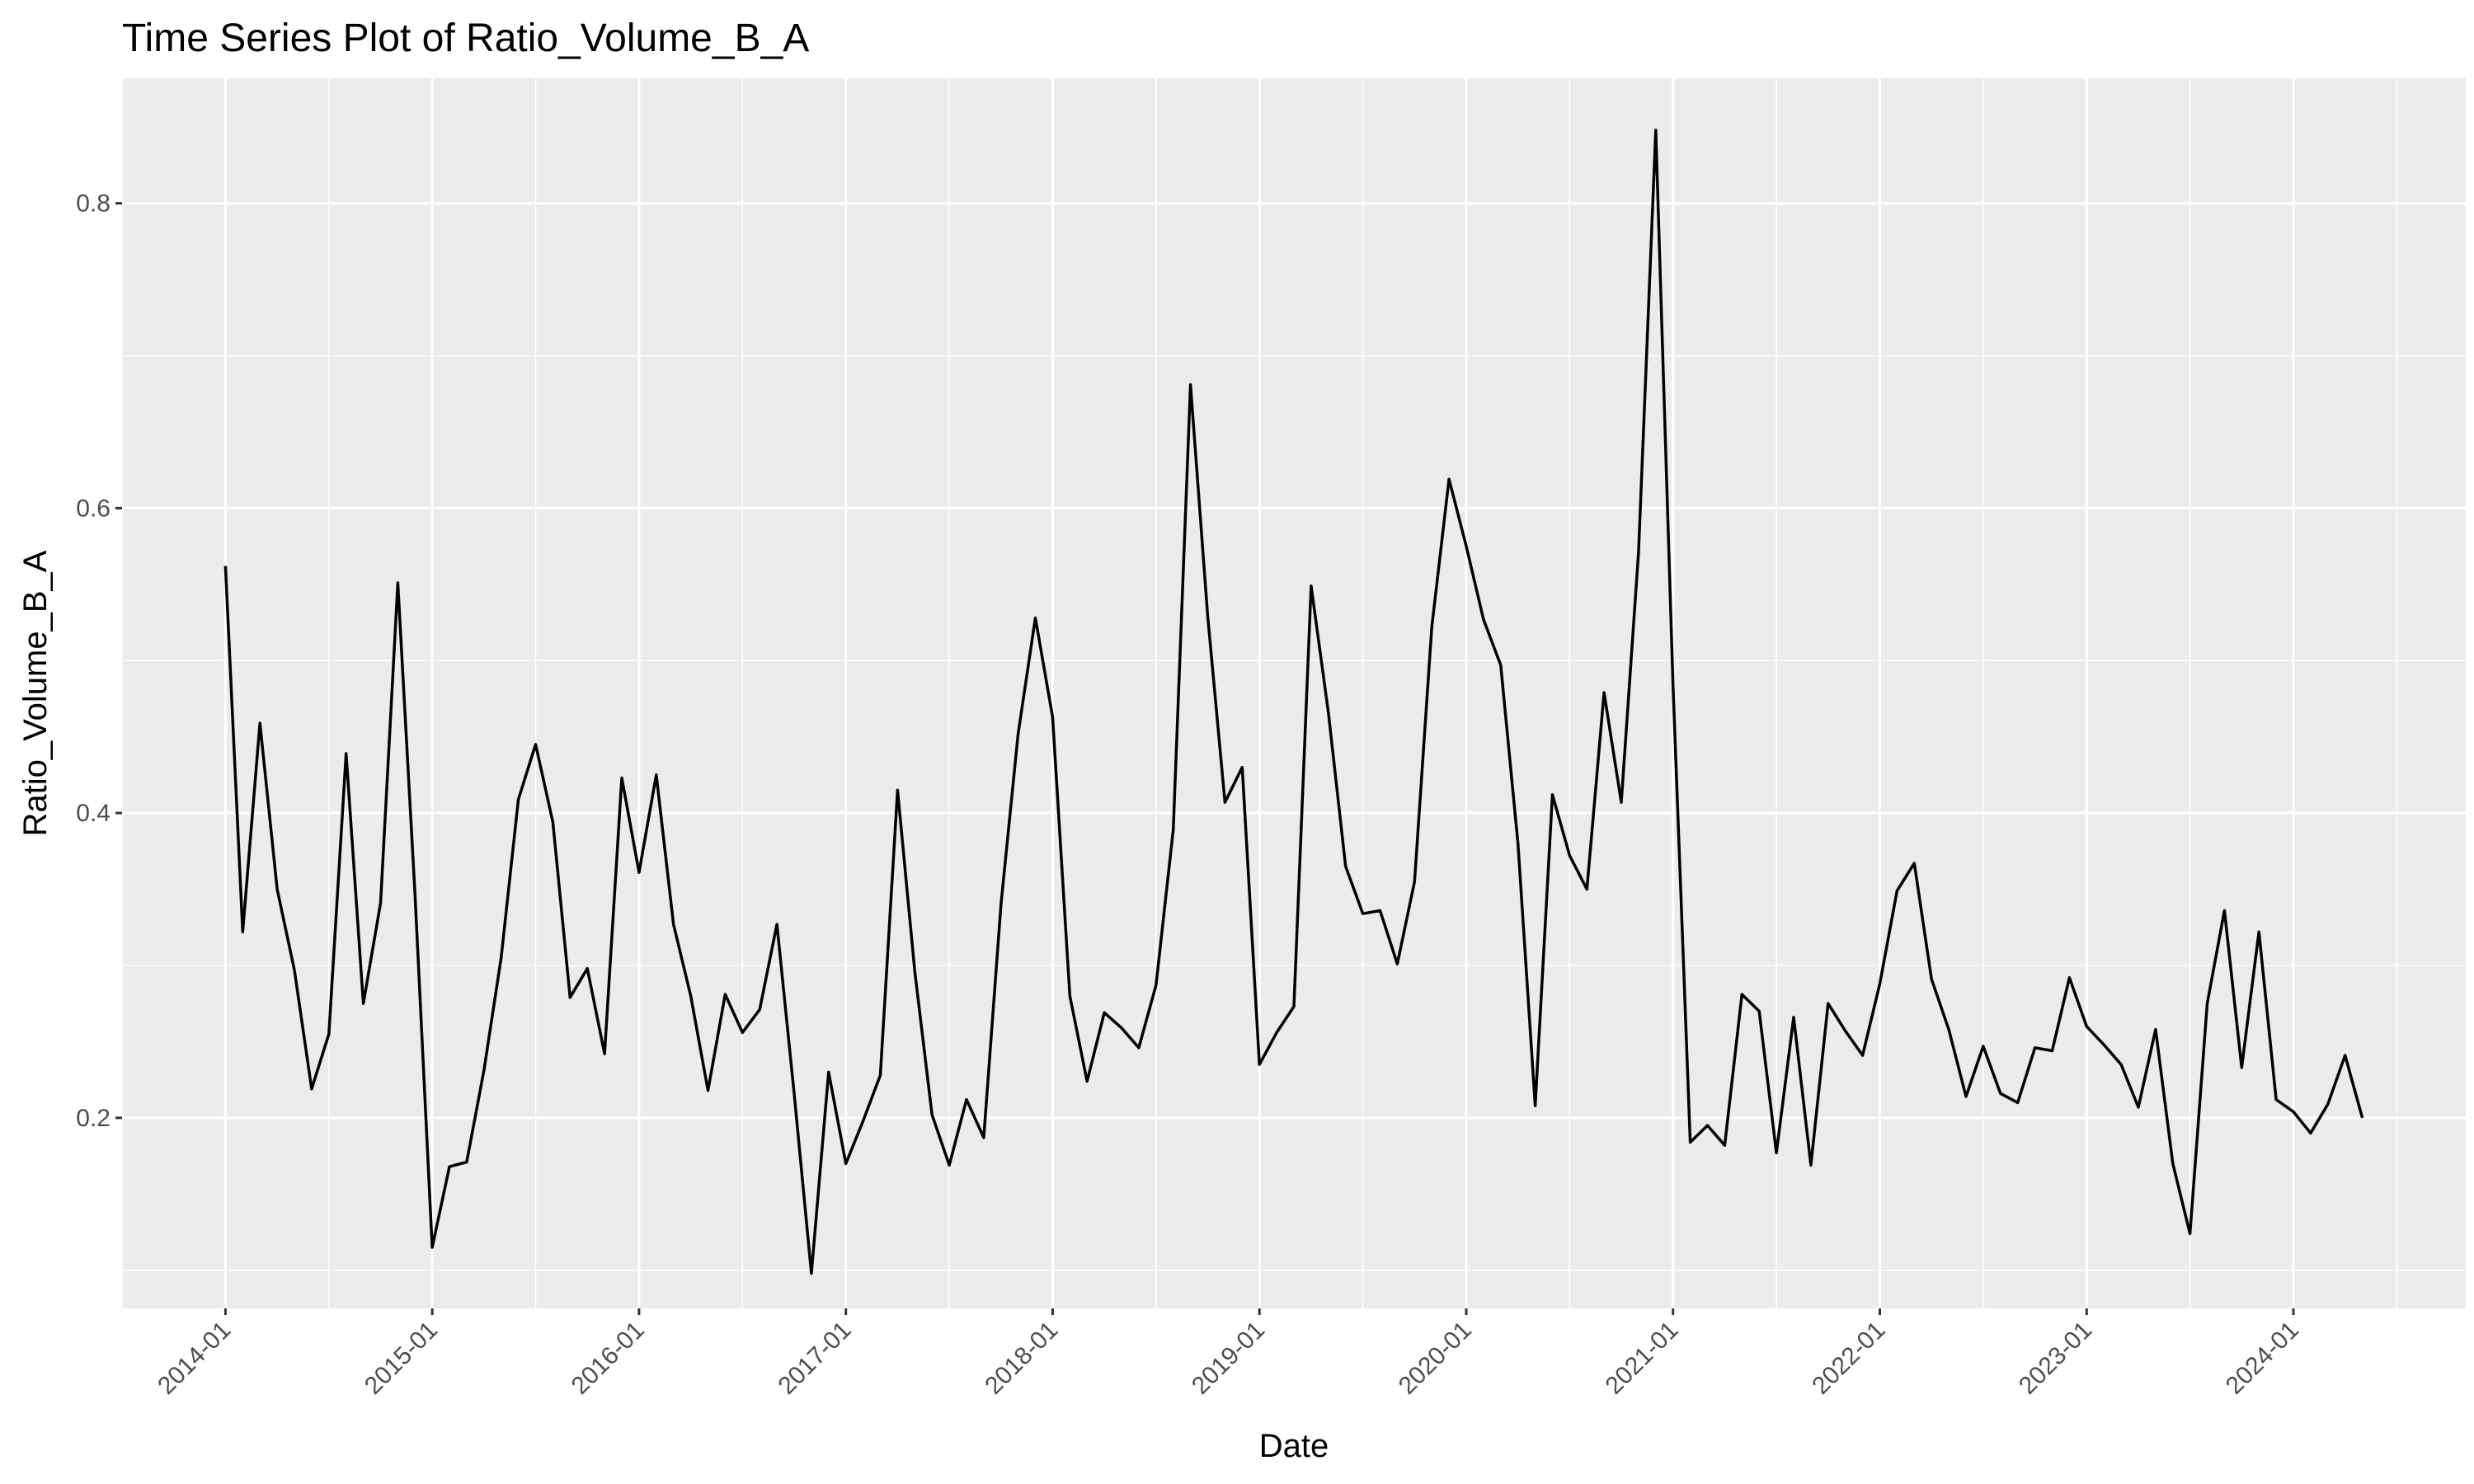 This screenshot has width=2474, height=1484. What do you see at coordinates (814, 1358) in the screenshot?
I see `x-tick-label: 2017-01` at bounding box center [814, 1358].